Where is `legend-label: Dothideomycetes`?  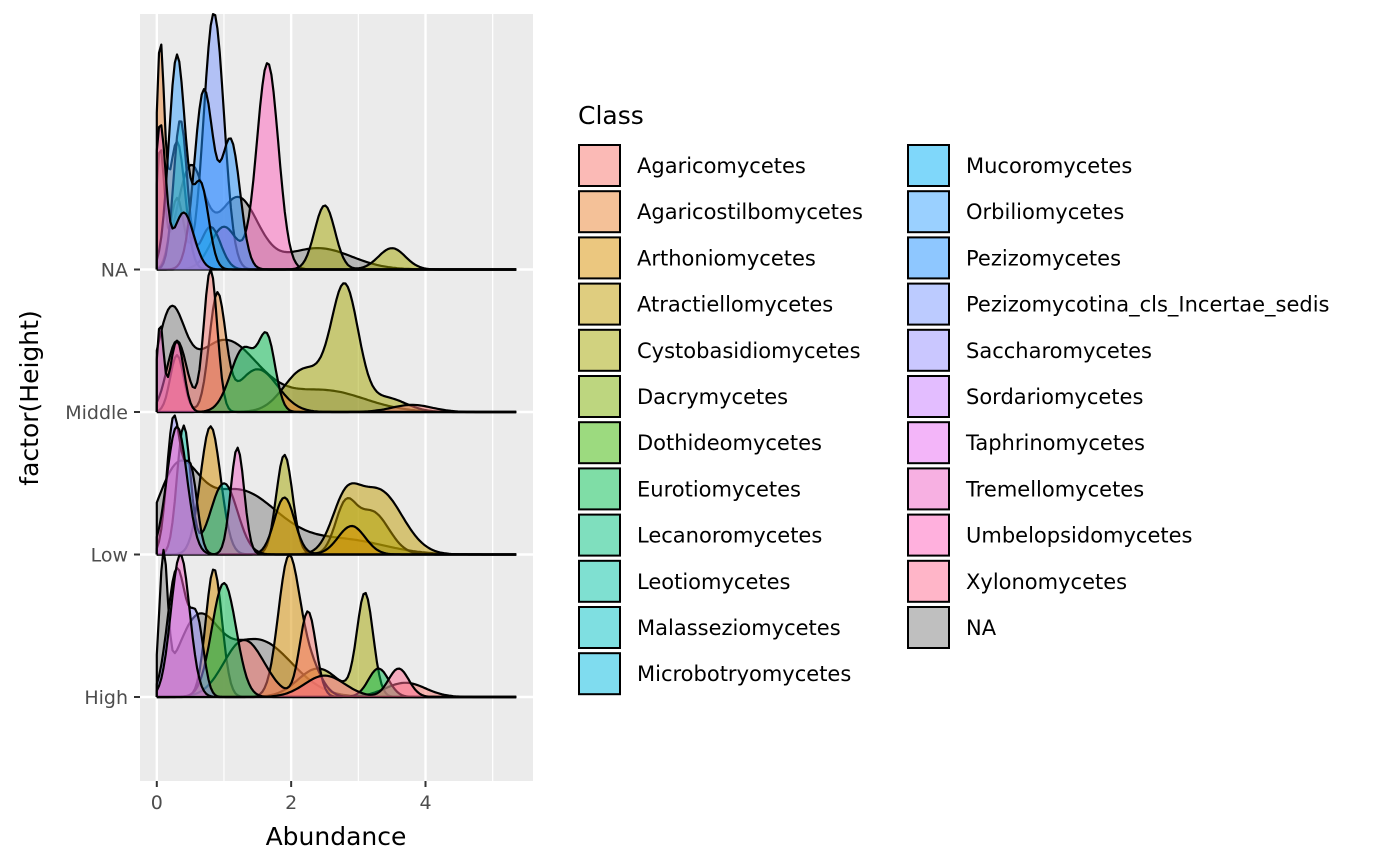
legend-label: Dothideomycetes is located at coordinates (729, 443).